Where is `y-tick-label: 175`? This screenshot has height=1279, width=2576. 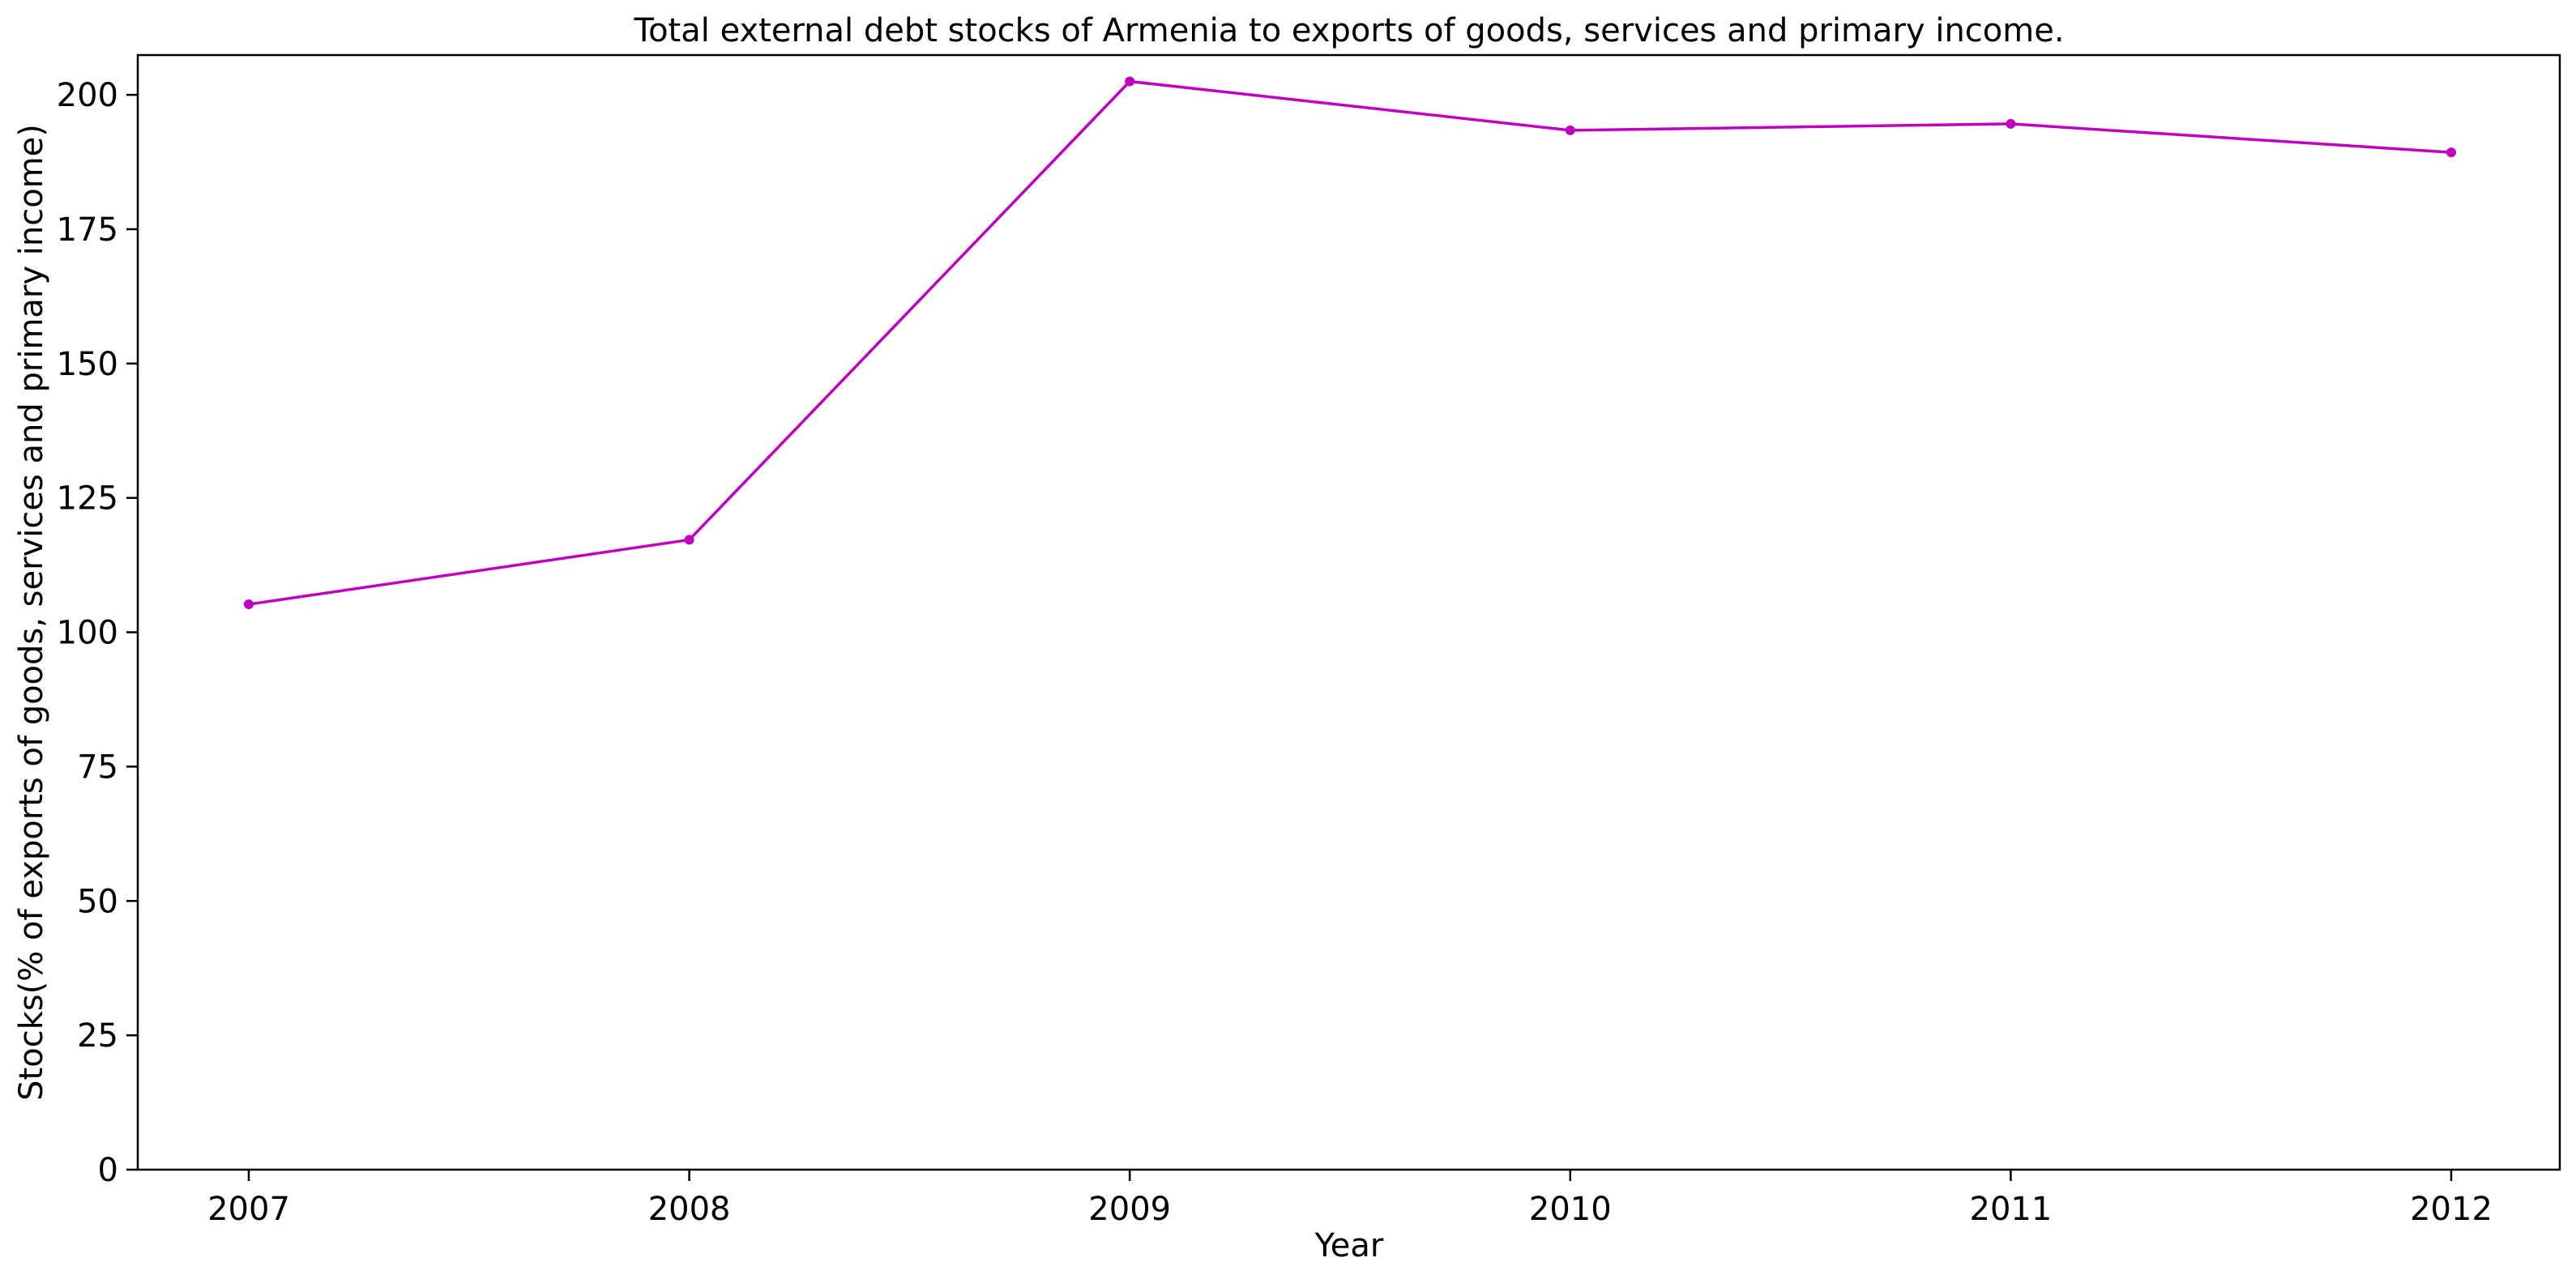
y-tick-label: 175 is located at coordinates (87, 230).